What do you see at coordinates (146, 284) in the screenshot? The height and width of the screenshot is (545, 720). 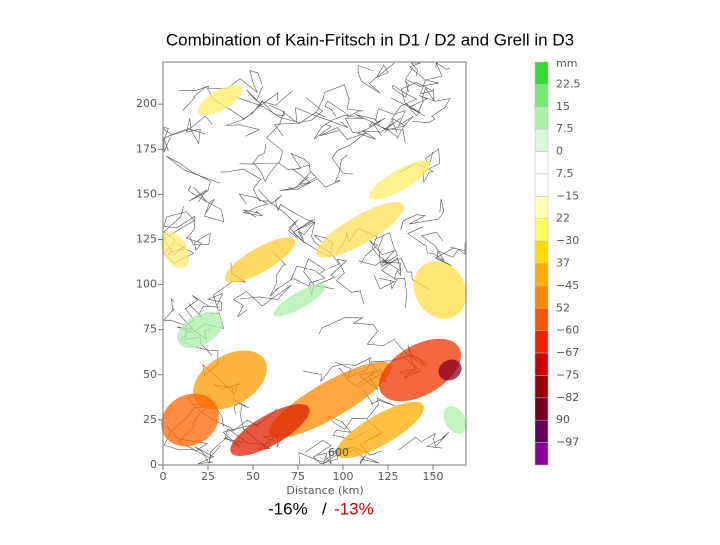 I see `y-tick-label: 100` at bounding box center [146, 284].